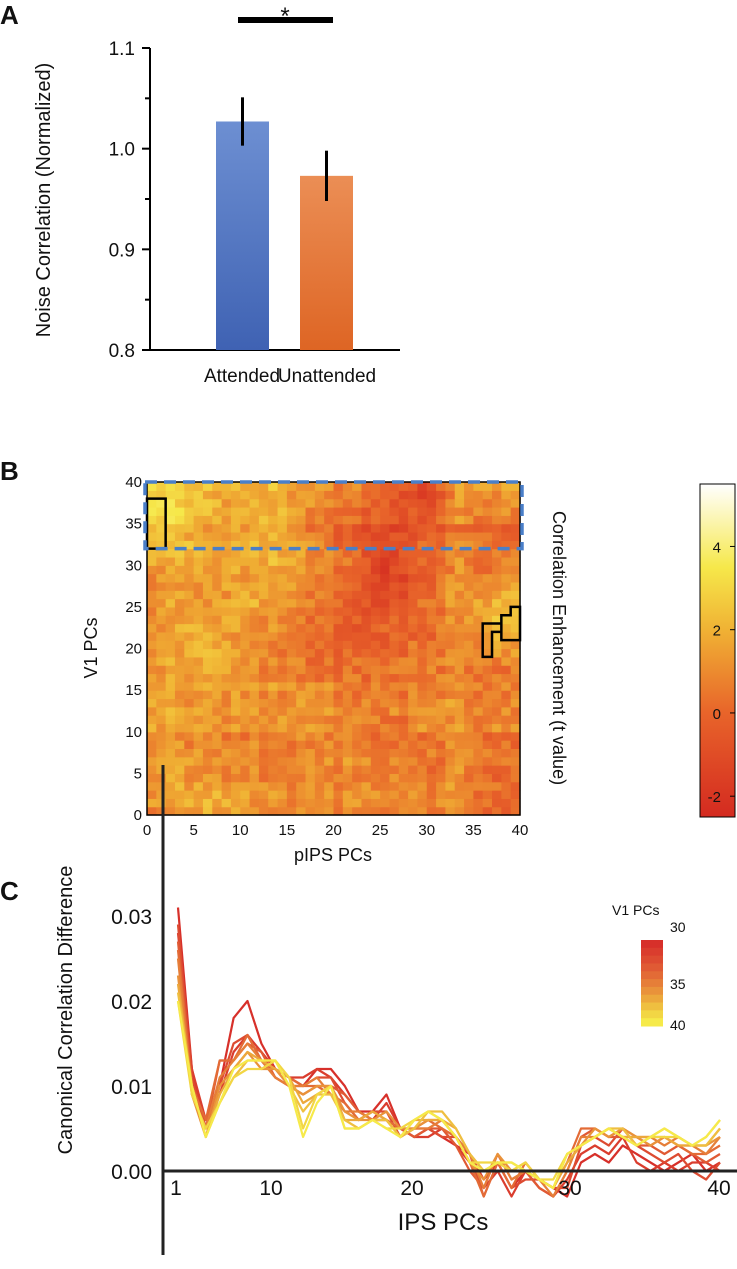 The height and width of the screenshot is (1269, 737). I want to click on heatmap-x-tick-label: 40, so click(520, 830).